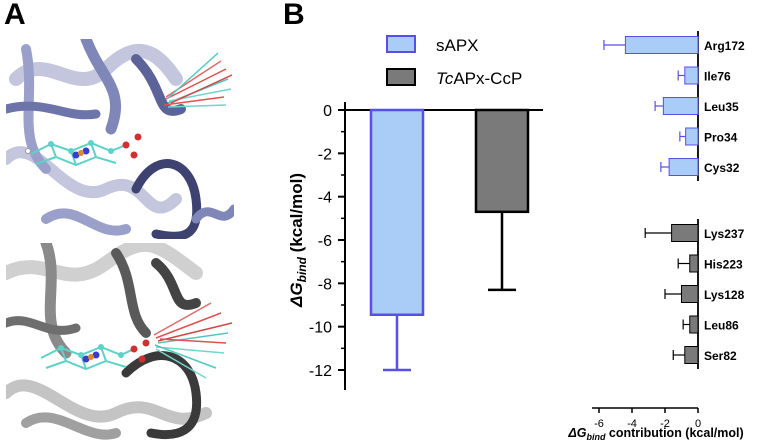 The width and height of the screenshot is (764, 443). What do you see at coordinates (717, 77) in the screenshot?
I see `residue-label: Ile76` at bounding box center [717, 77].